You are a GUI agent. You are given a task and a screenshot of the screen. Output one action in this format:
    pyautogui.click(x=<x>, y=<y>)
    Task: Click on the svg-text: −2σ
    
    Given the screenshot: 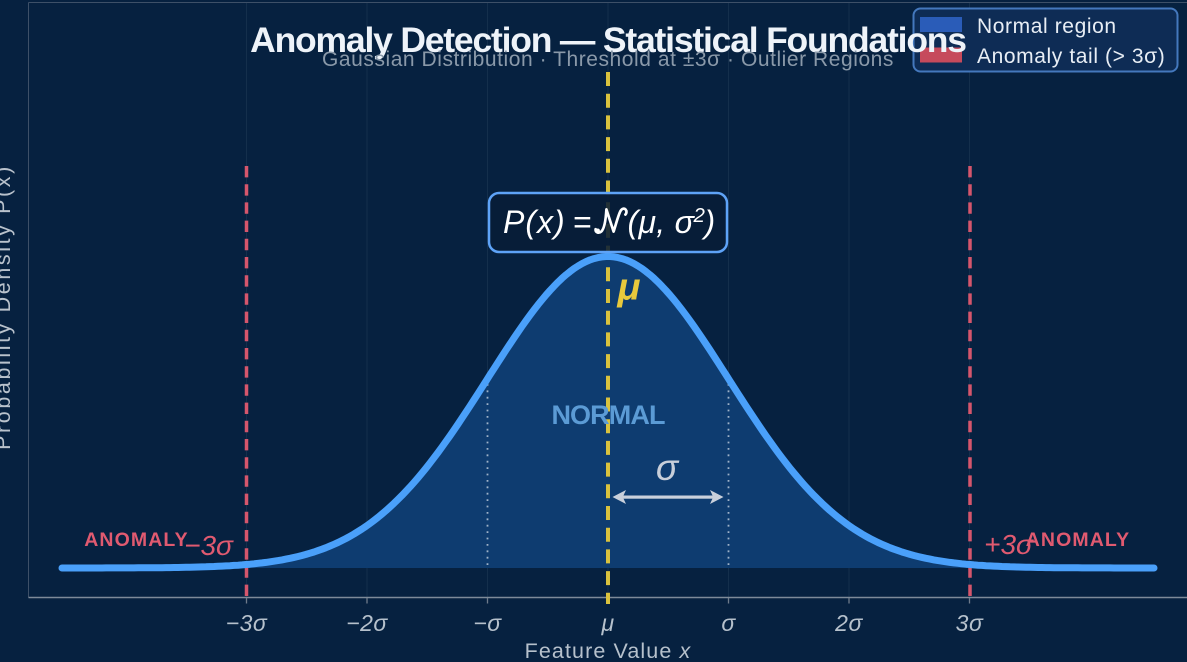 What is the action you would take?
    pyautogui.click(x=367, y=623)
    